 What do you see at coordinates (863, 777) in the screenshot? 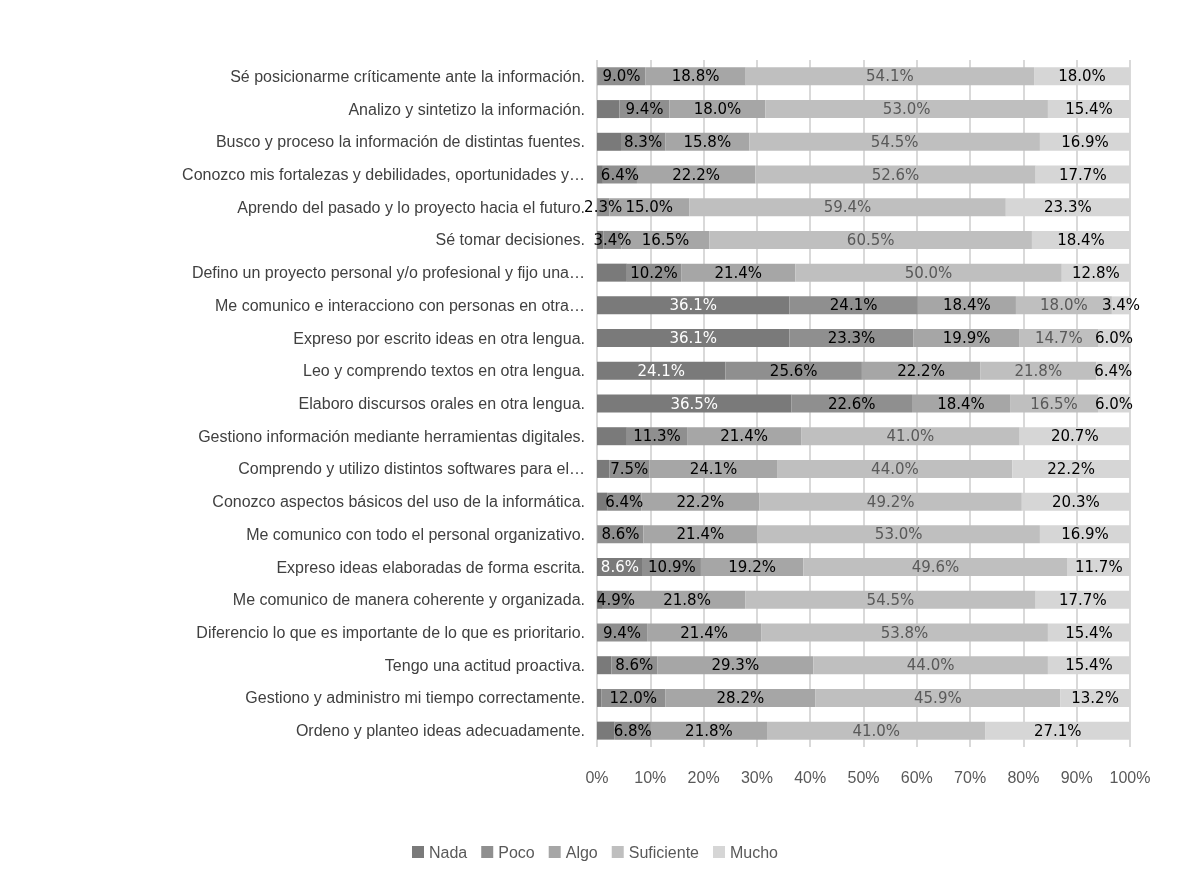
I see `x-tick-label: 50%` at bounding box center [863, 777].